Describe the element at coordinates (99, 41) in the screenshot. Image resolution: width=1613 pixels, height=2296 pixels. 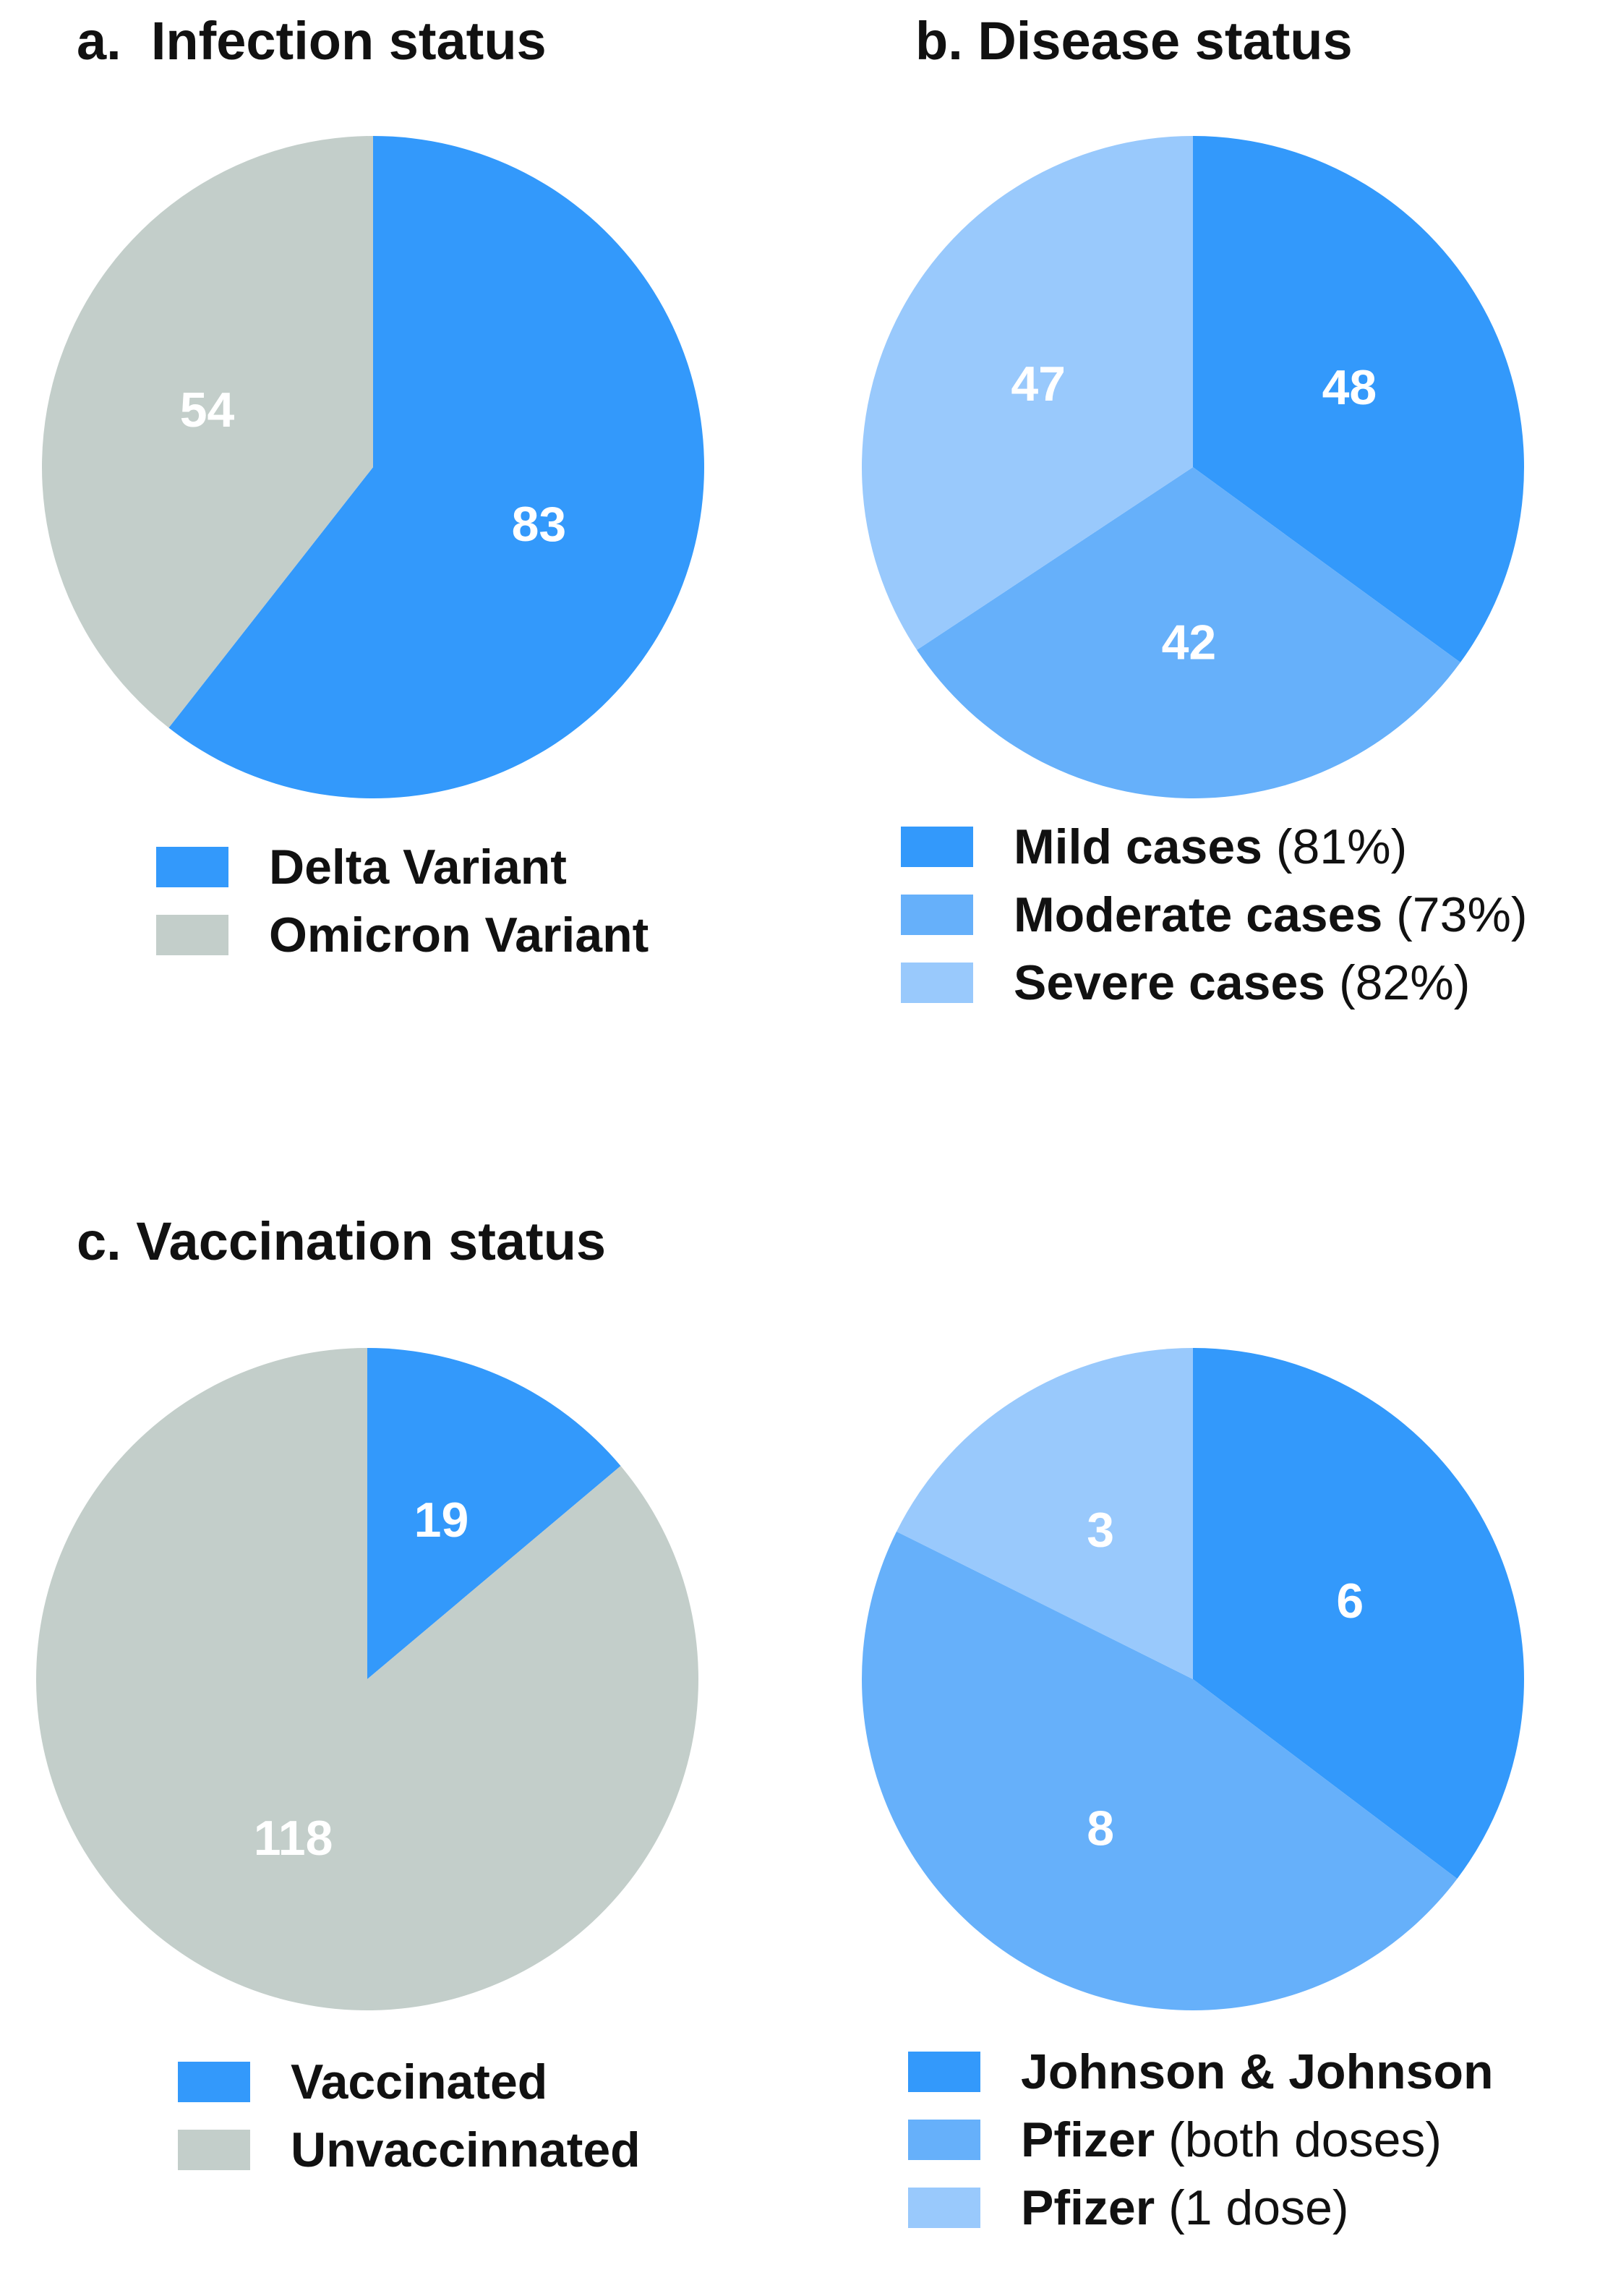
I see `chart-a-title-letter: a.` at that location.